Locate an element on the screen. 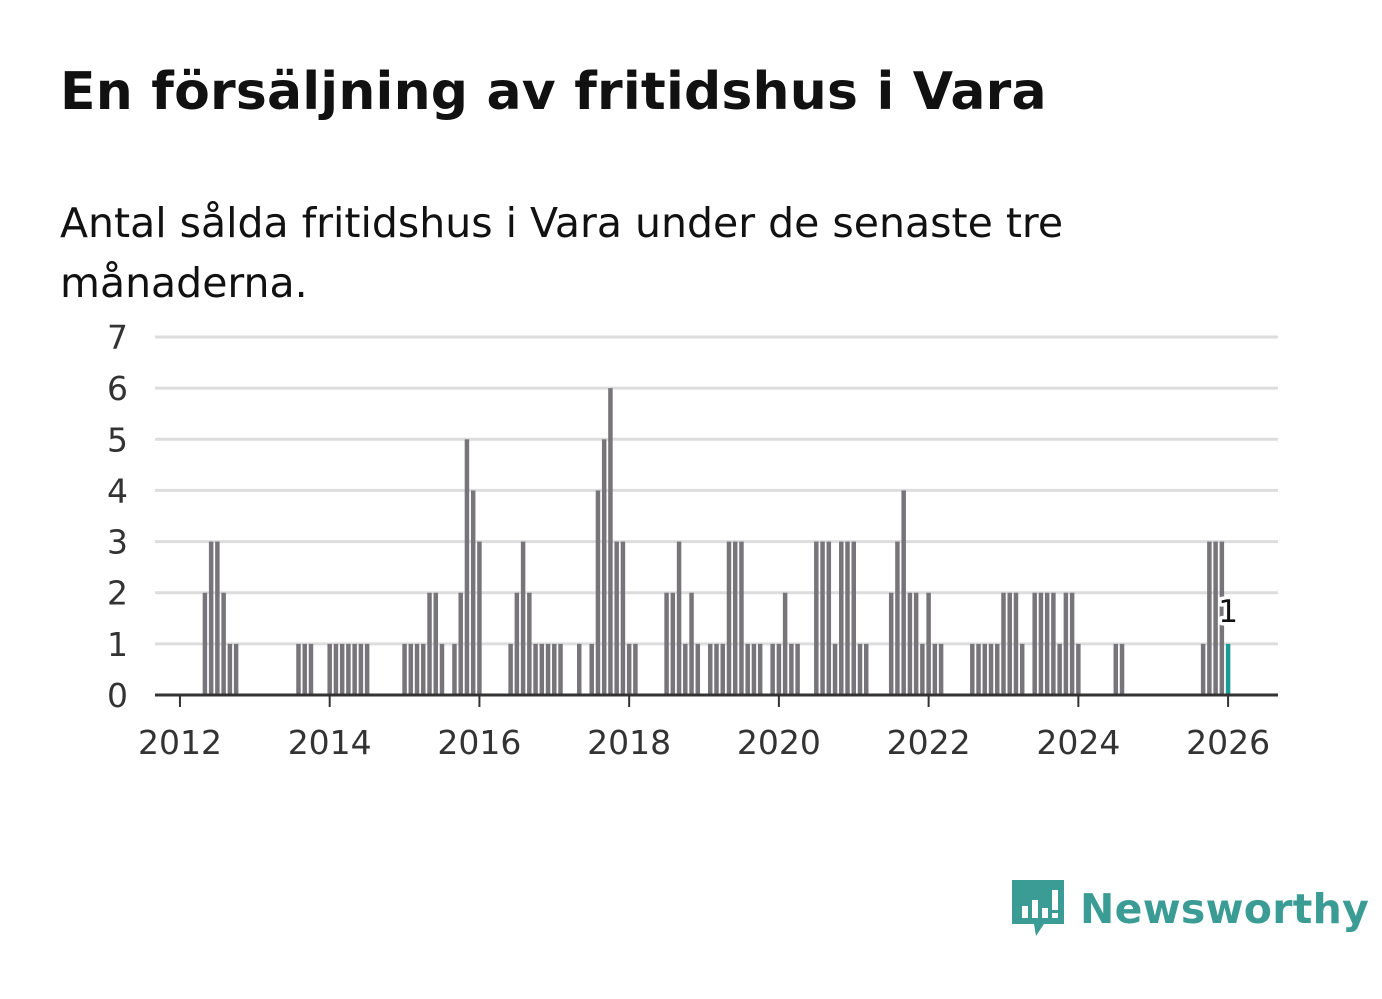 This screenshot has width=1382, height=999. x-tick-label: 2022 is located at coordinates (929, 742).